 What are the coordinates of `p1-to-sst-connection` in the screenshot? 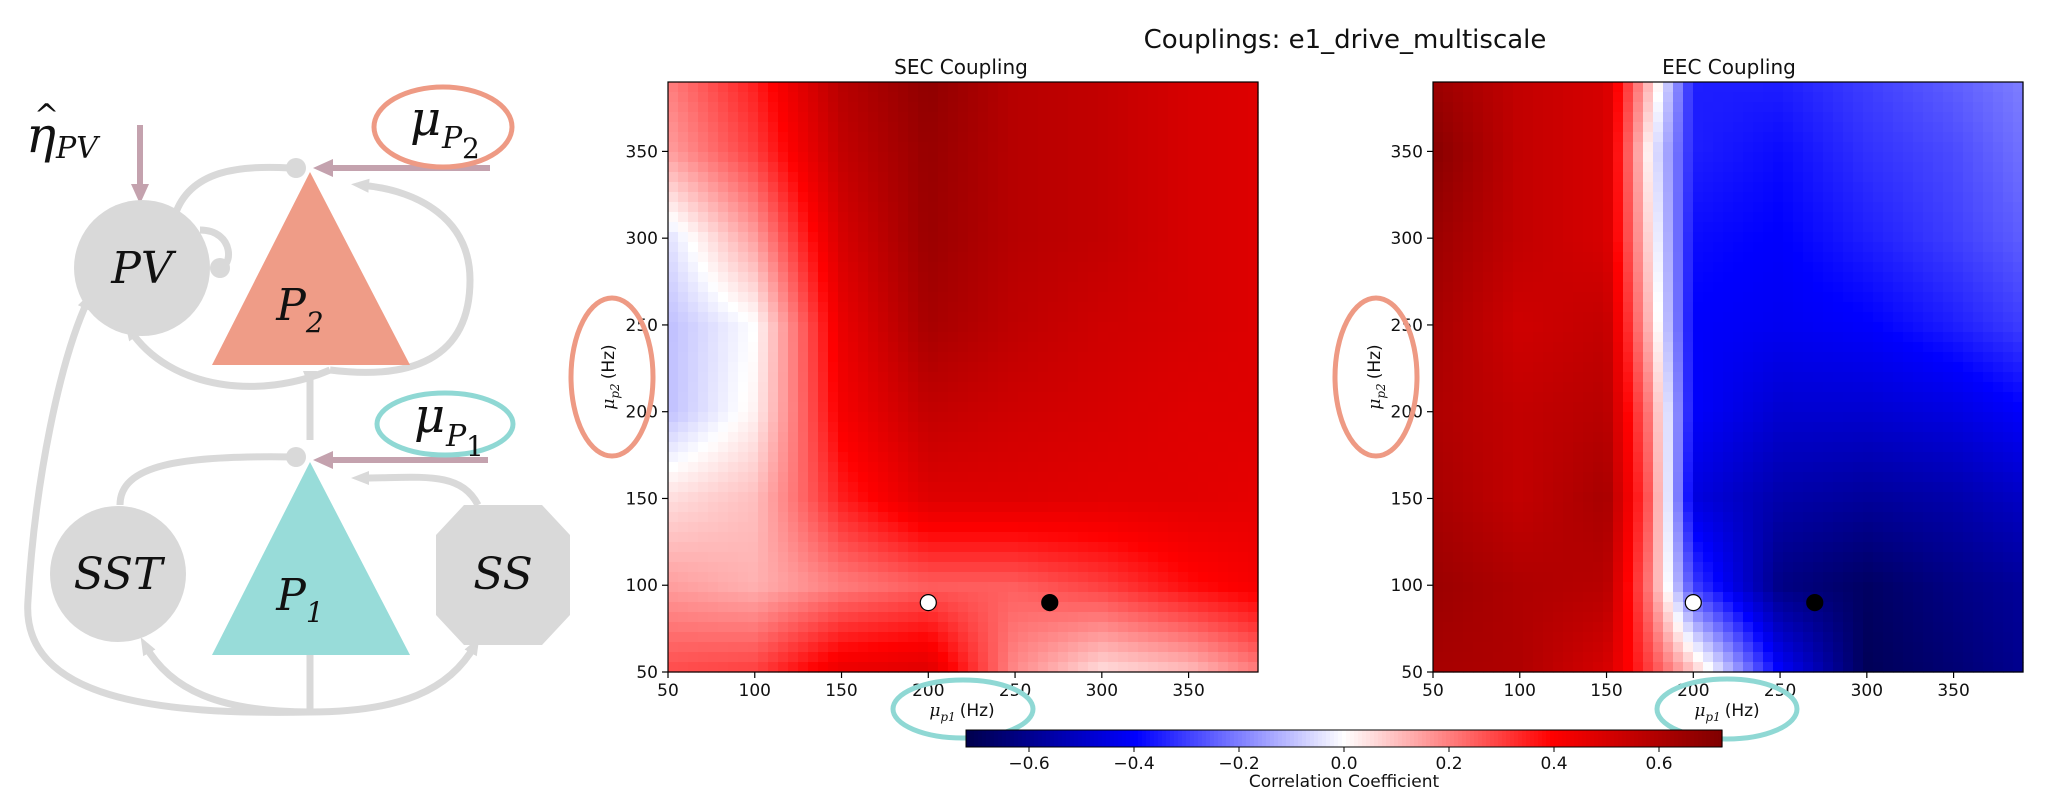 It's located at (225, 676).